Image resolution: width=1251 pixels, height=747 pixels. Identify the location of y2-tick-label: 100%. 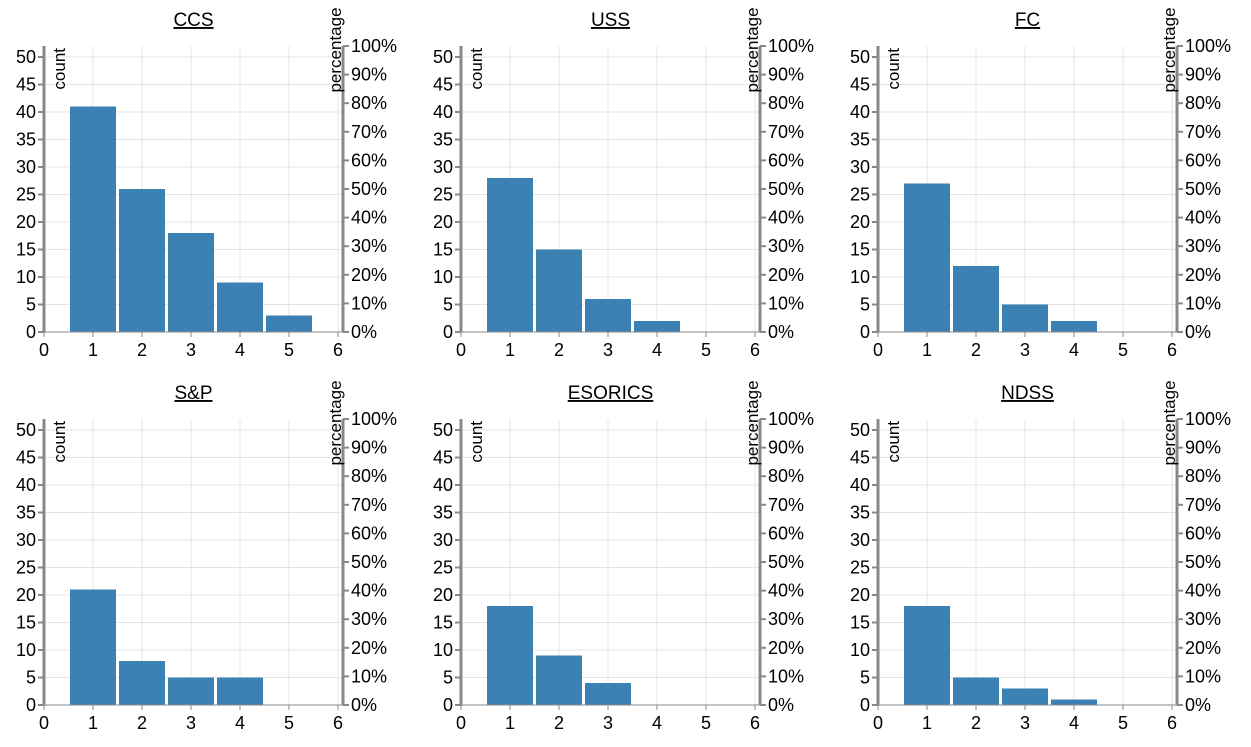
(1208, 419).